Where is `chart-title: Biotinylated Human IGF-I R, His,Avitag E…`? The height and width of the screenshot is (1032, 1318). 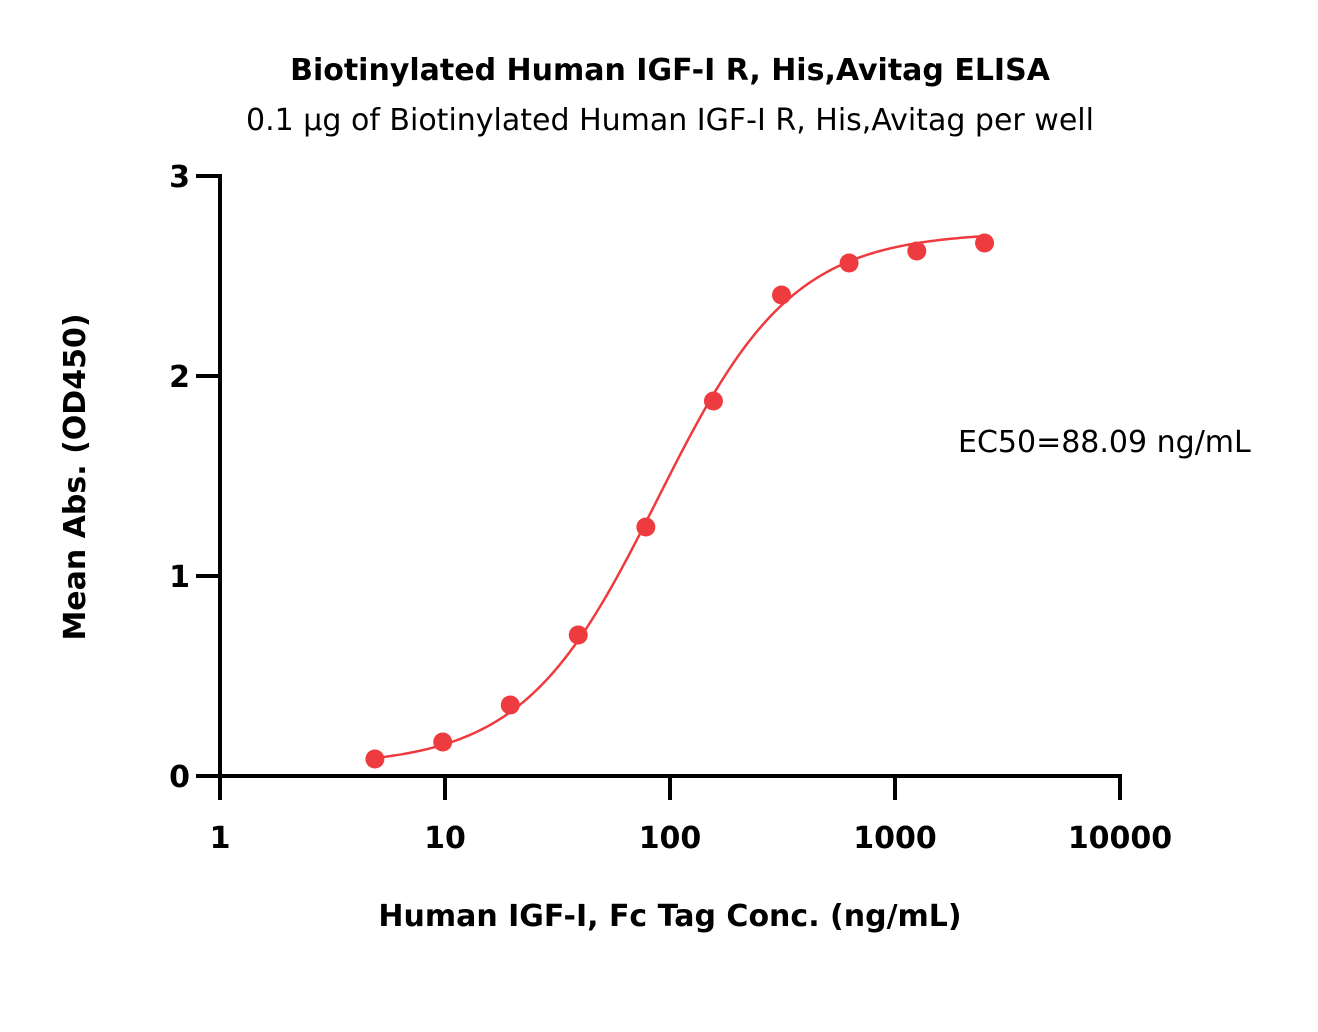 chart-title: Biotinylated Human IGF-I R, His,Avitag E… is located at coordinates (670, 70).